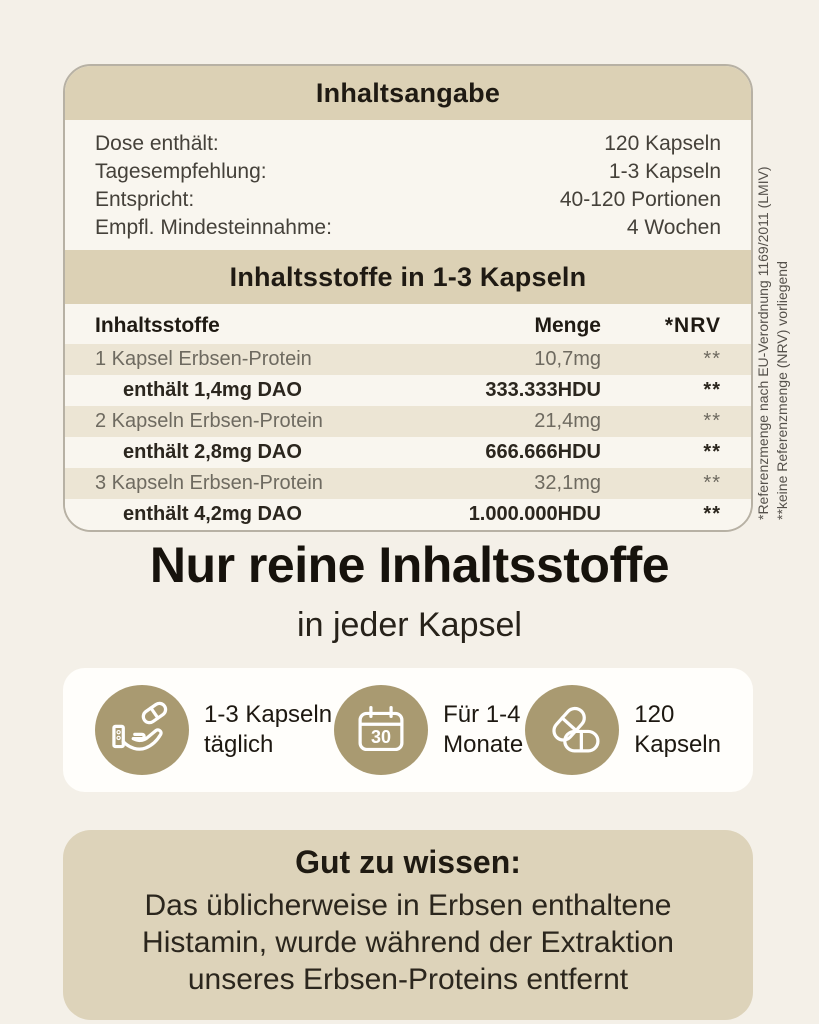 The image size is (819, 1024). What do you see at coordinates (408, 452) in the screenshot?
I see `table-row: enthält 2,8mg DAO 666.666HDU **` at bounding box center [408, 452].